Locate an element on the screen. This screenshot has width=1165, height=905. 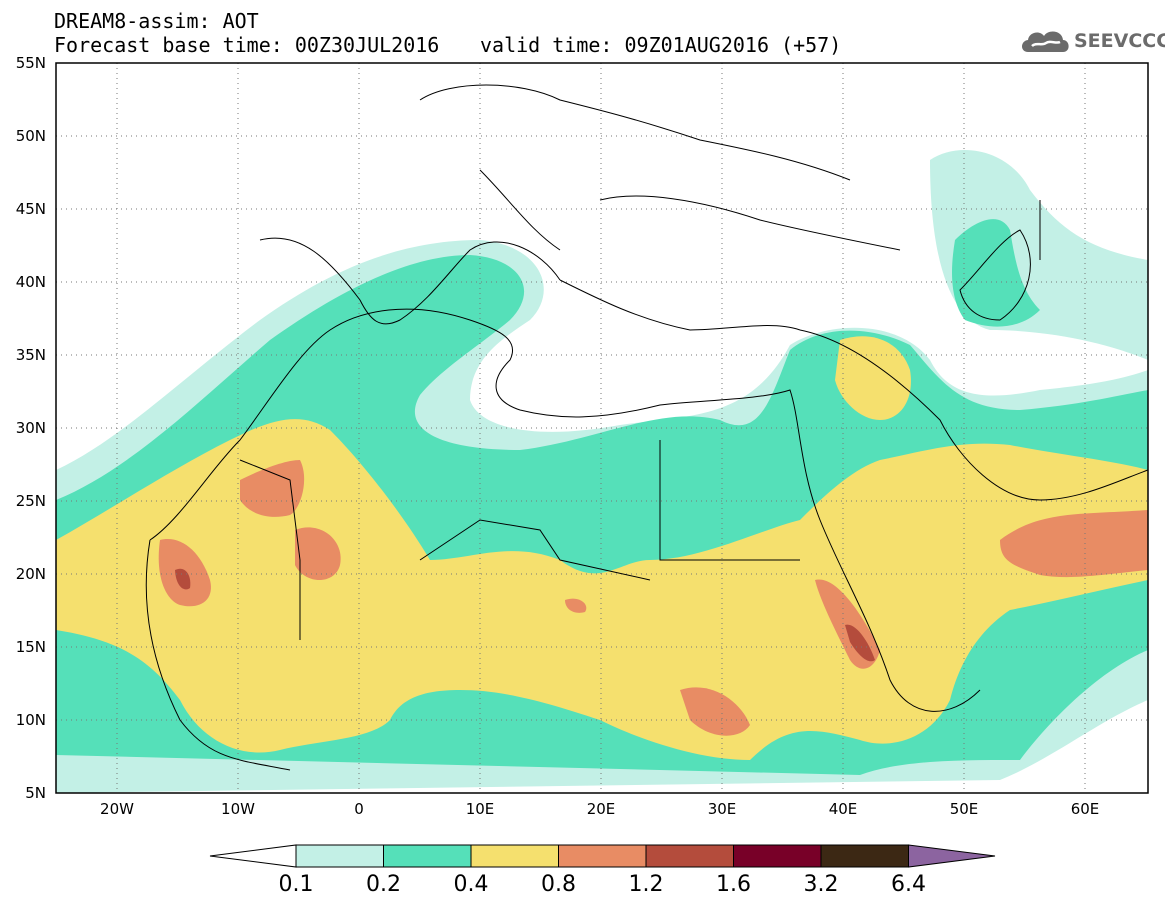
lat-label: 20N is located at coordinates (30, 574).